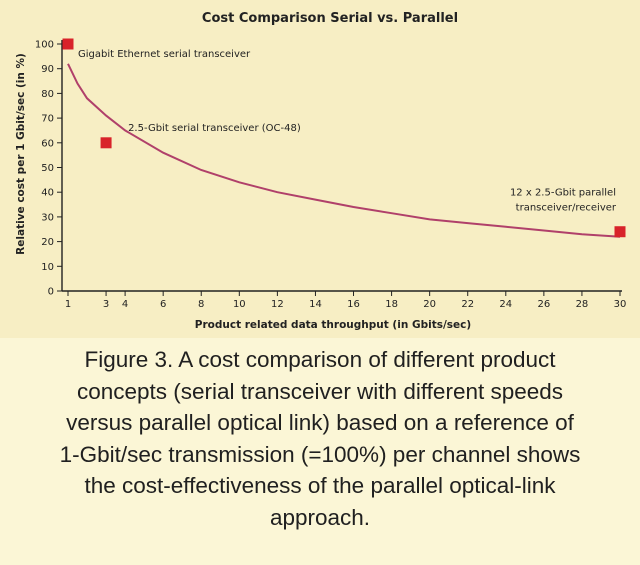  Describe the element at coordinates (391, 304) in the screenshot. I see `x-tick-label: 18` at that location.